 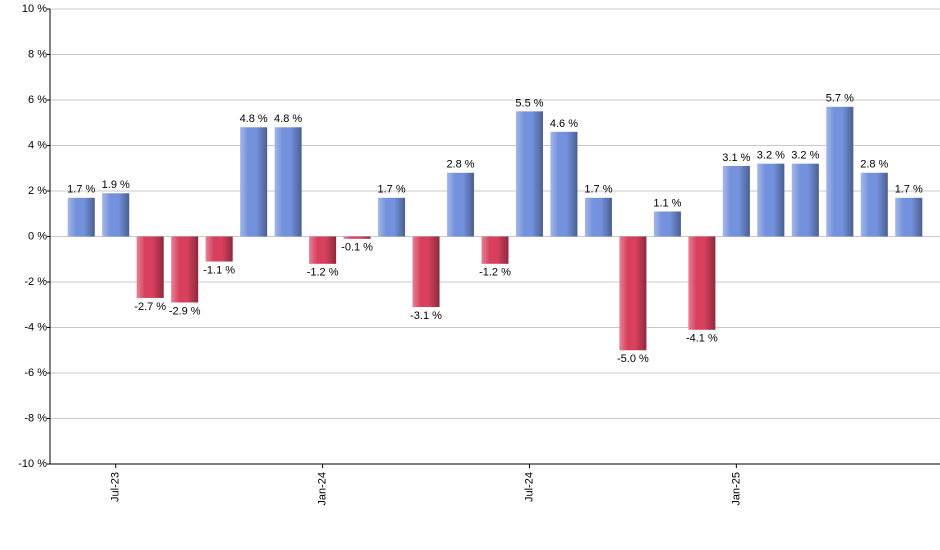 I want to click on value-label: -2.9 %, so click(x=185, y=311).